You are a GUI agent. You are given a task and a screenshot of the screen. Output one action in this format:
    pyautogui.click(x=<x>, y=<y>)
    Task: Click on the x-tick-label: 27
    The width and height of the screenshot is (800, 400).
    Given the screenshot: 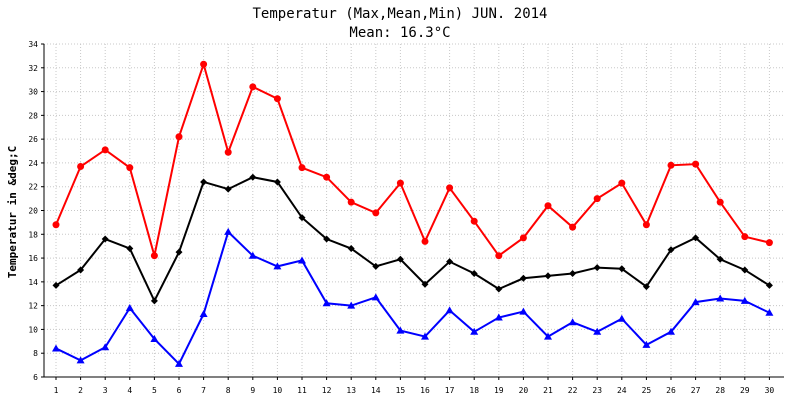 What is the action you would take?
    pyautogui.click(x=696, y=390)
    